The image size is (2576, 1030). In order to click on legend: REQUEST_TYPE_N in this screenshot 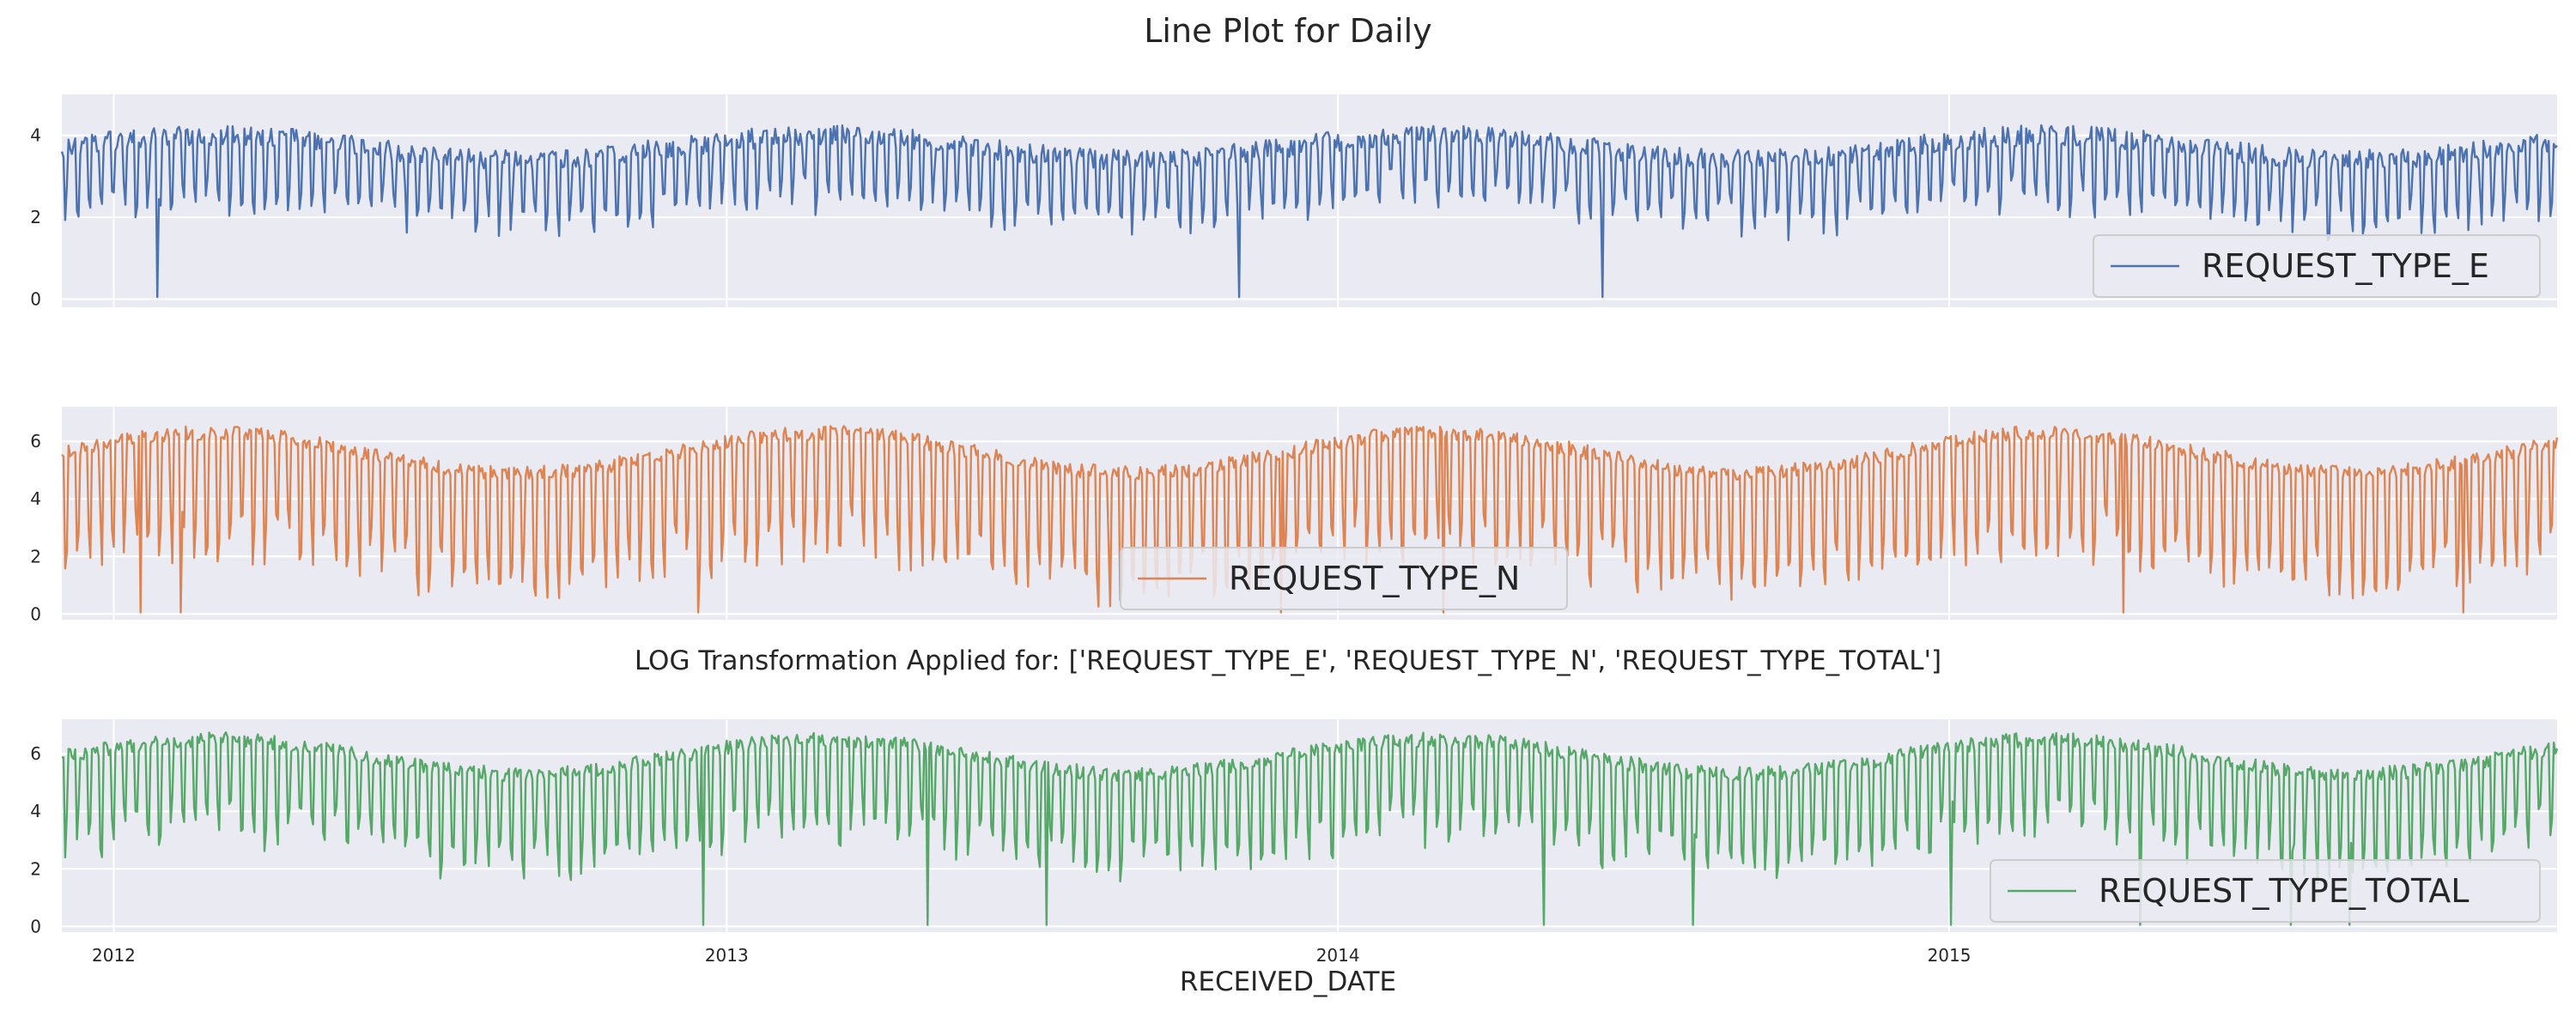, I will do `click(1344, 578)`.